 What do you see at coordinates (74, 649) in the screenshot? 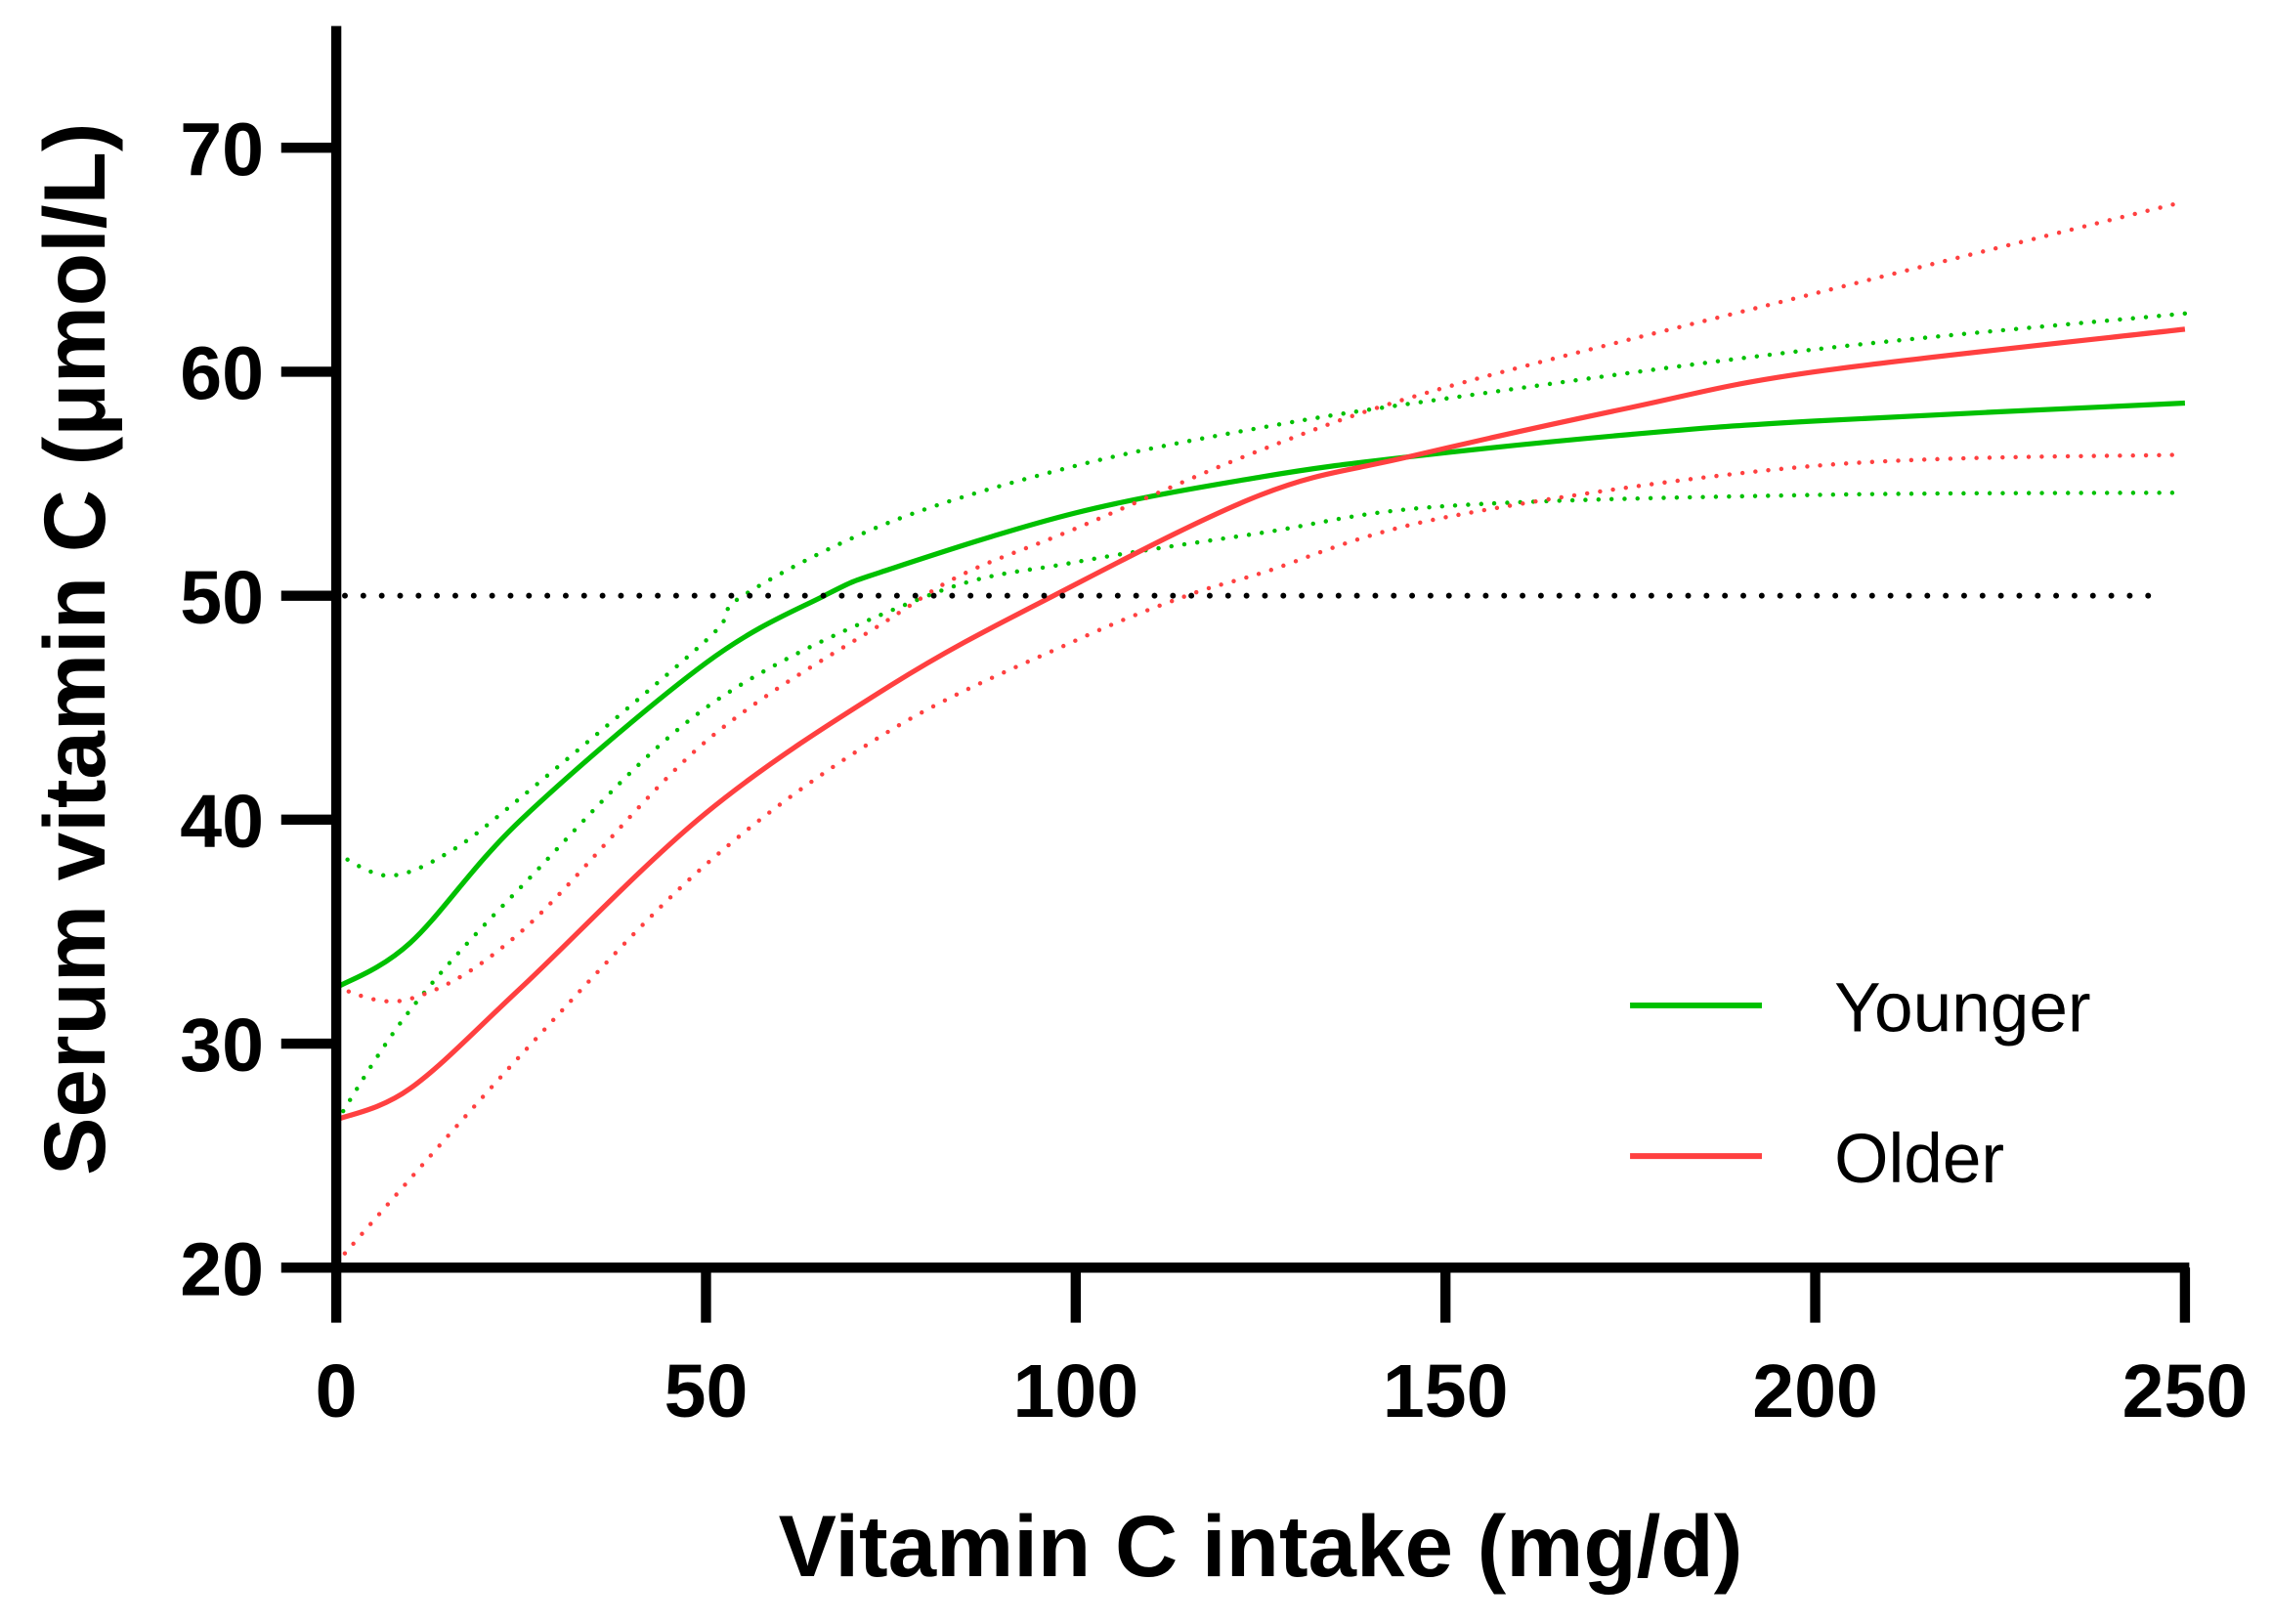
I see `y-axis-title: Serum vitamin C (μmol/L)` at bounding box center [74, 649].